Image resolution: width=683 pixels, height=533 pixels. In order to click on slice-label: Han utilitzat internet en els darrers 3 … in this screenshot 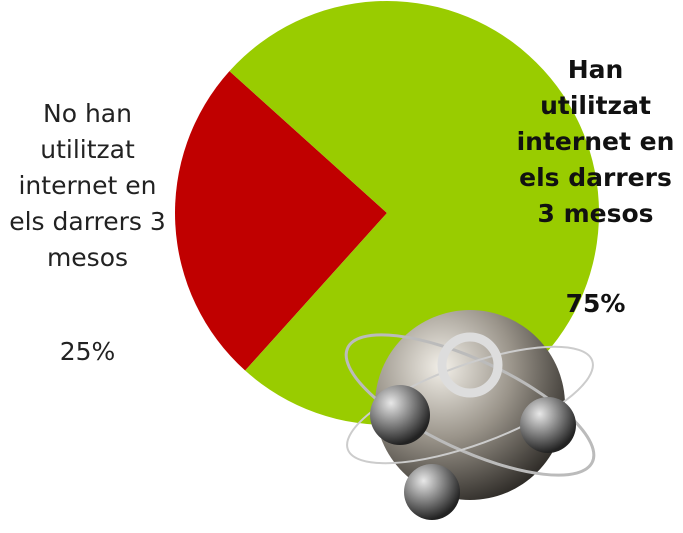, I will do `click(595, 141)`.